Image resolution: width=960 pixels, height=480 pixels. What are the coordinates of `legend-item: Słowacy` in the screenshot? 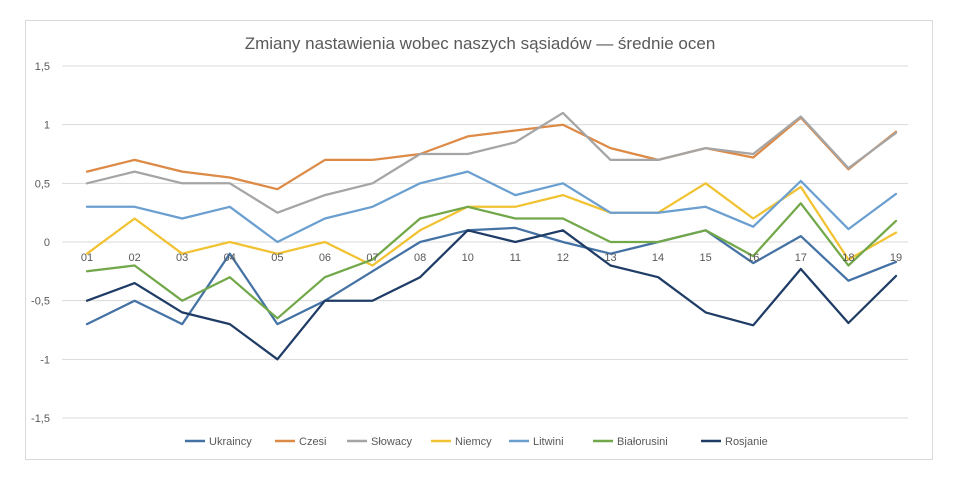 It's located at (379, 442).